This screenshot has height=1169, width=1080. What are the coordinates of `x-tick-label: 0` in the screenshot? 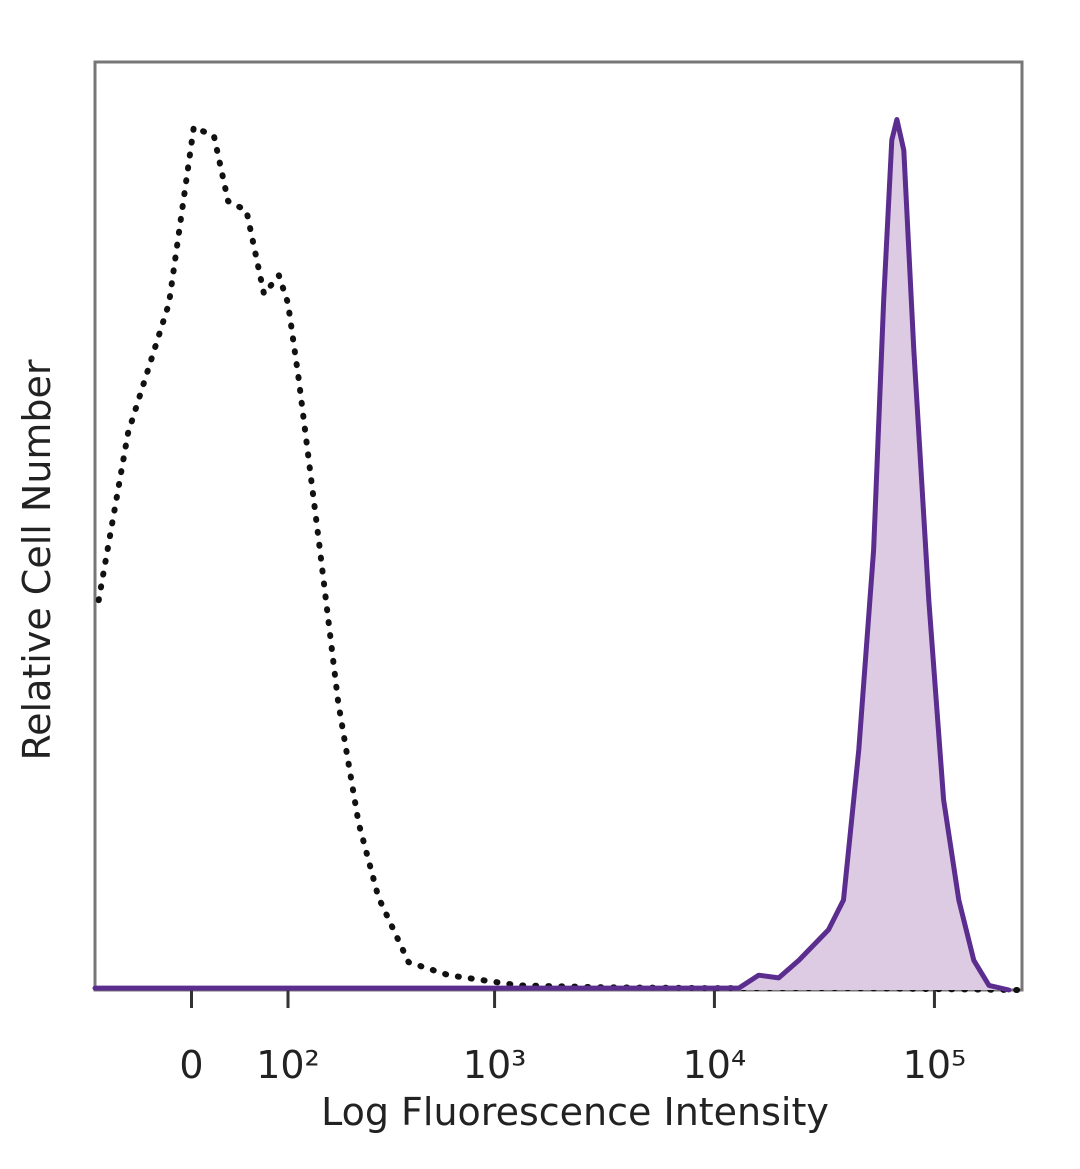 It's located at (191, 1065).